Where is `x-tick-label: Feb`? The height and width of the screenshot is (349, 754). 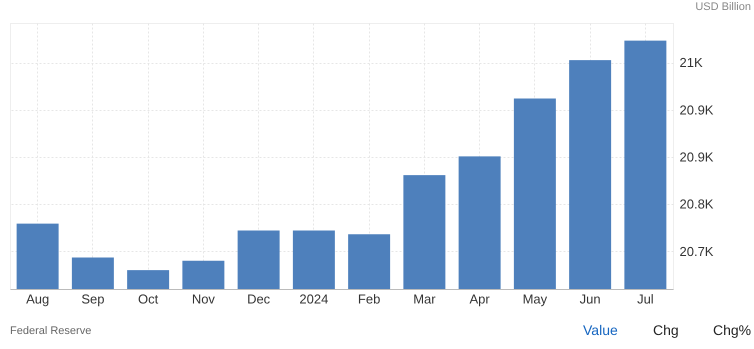 x-tick-label: Feb is located at coordinates (369, 299).